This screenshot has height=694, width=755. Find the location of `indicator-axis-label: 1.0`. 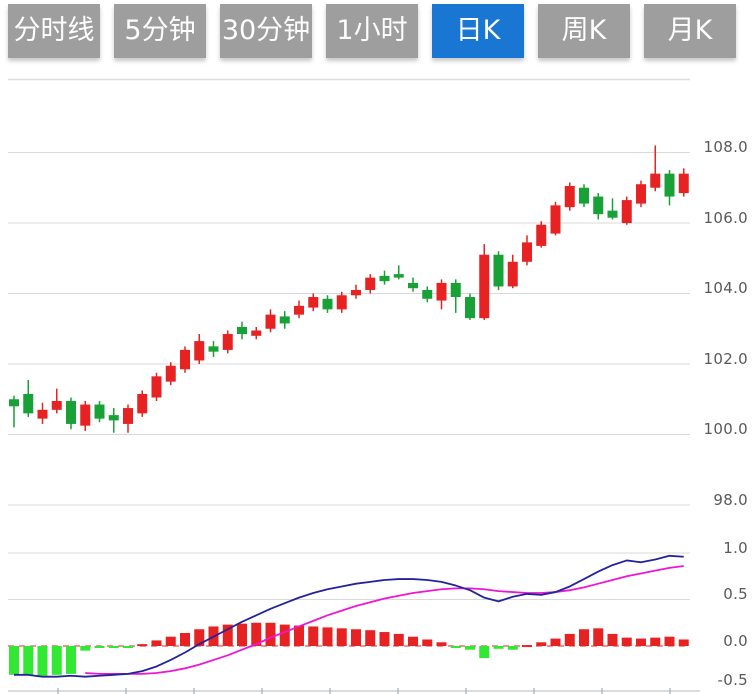

indicator-axis-label: 1.0 is located at coordinates (735, 548).